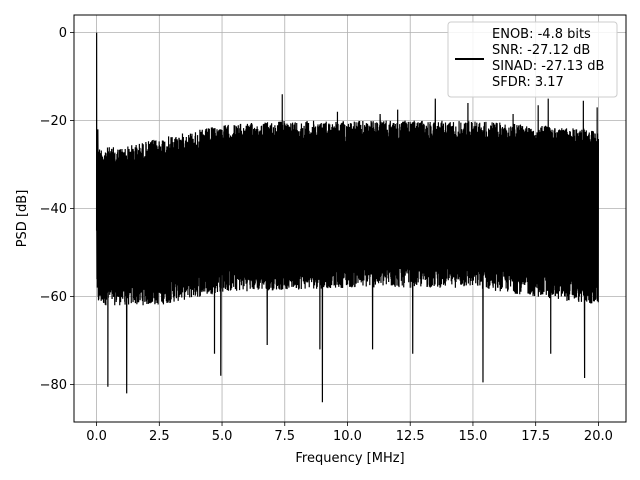 The height and width of the screenshot is (480, 640). I want to click on legend-box, so click(532, 59).